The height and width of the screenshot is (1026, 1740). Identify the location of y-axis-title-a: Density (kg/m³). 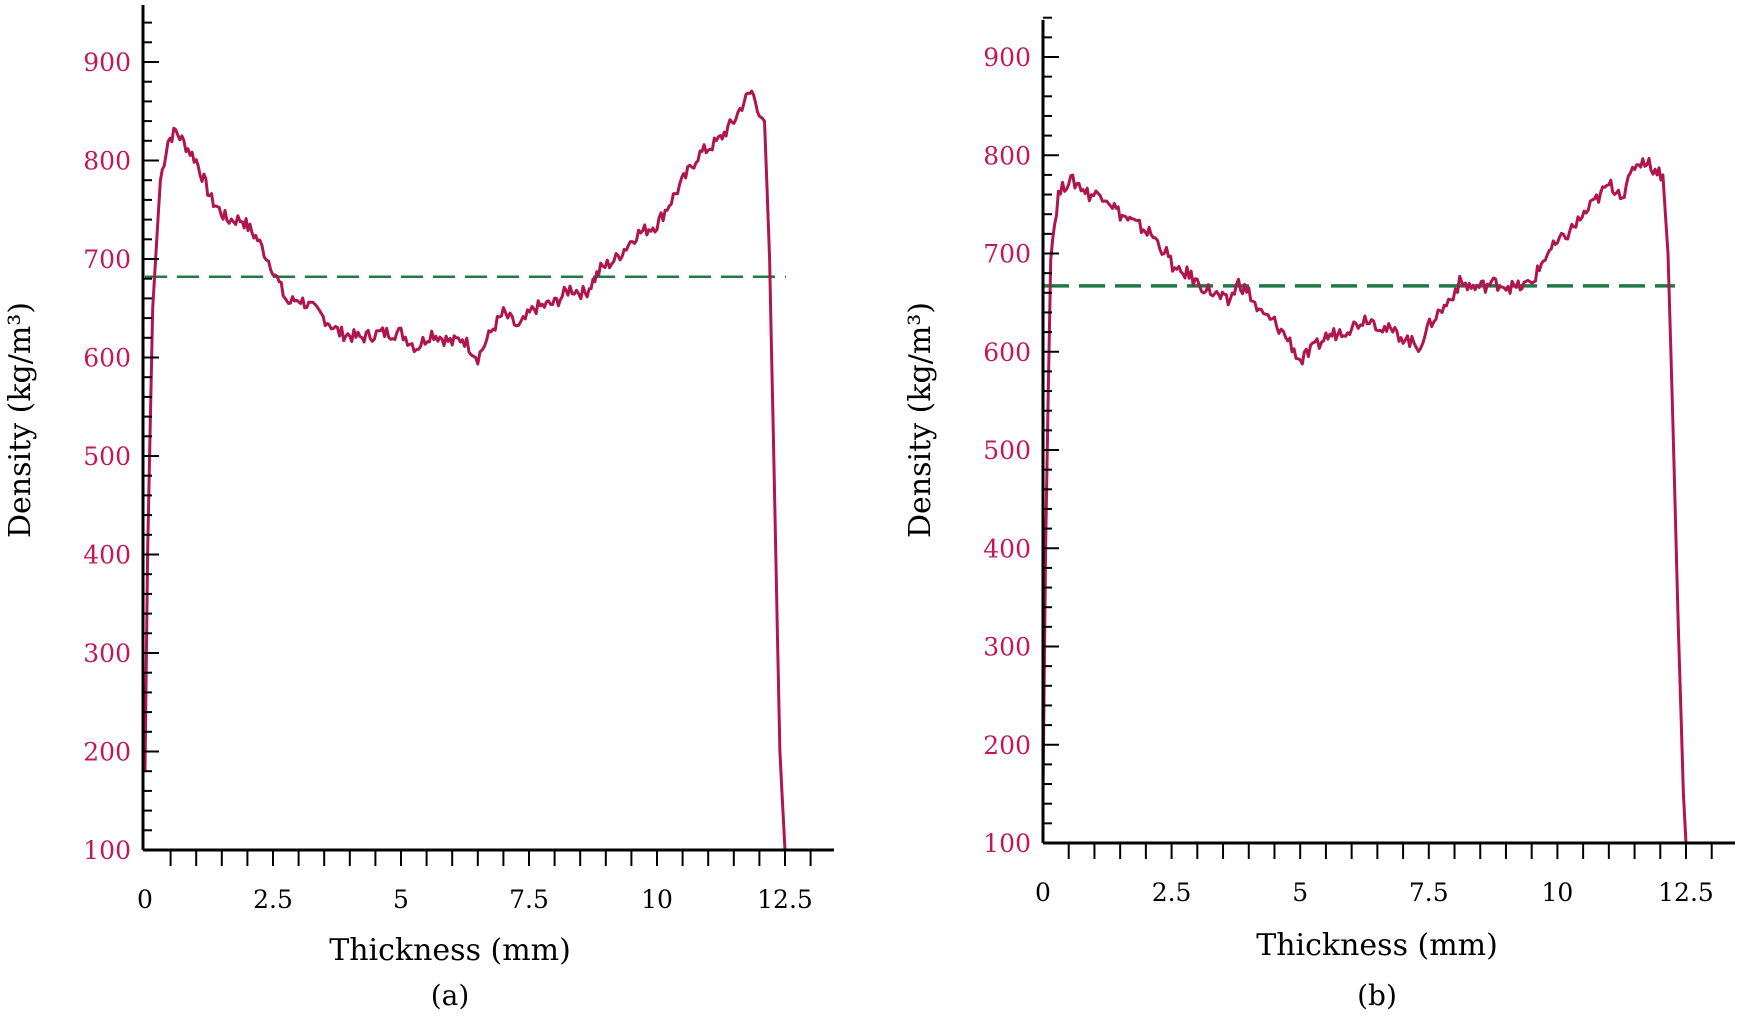
(20, 420).